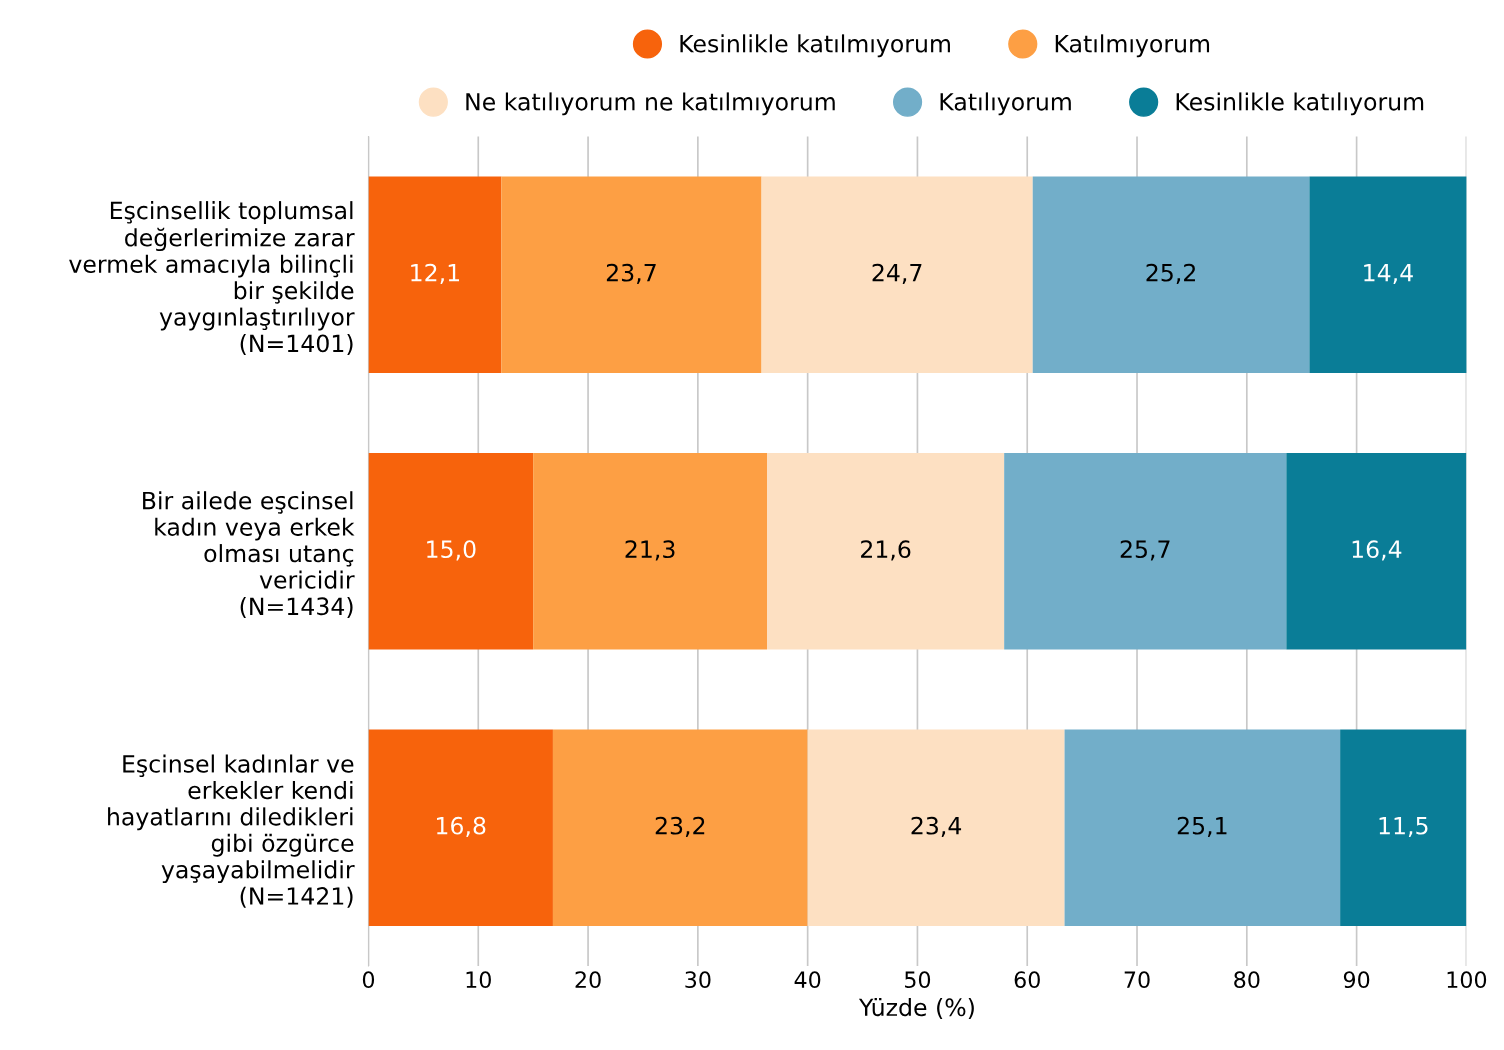 The width and height of the screenshot is (1504, 1050). I want to click on data-label: 15,0, so click(451, 550).